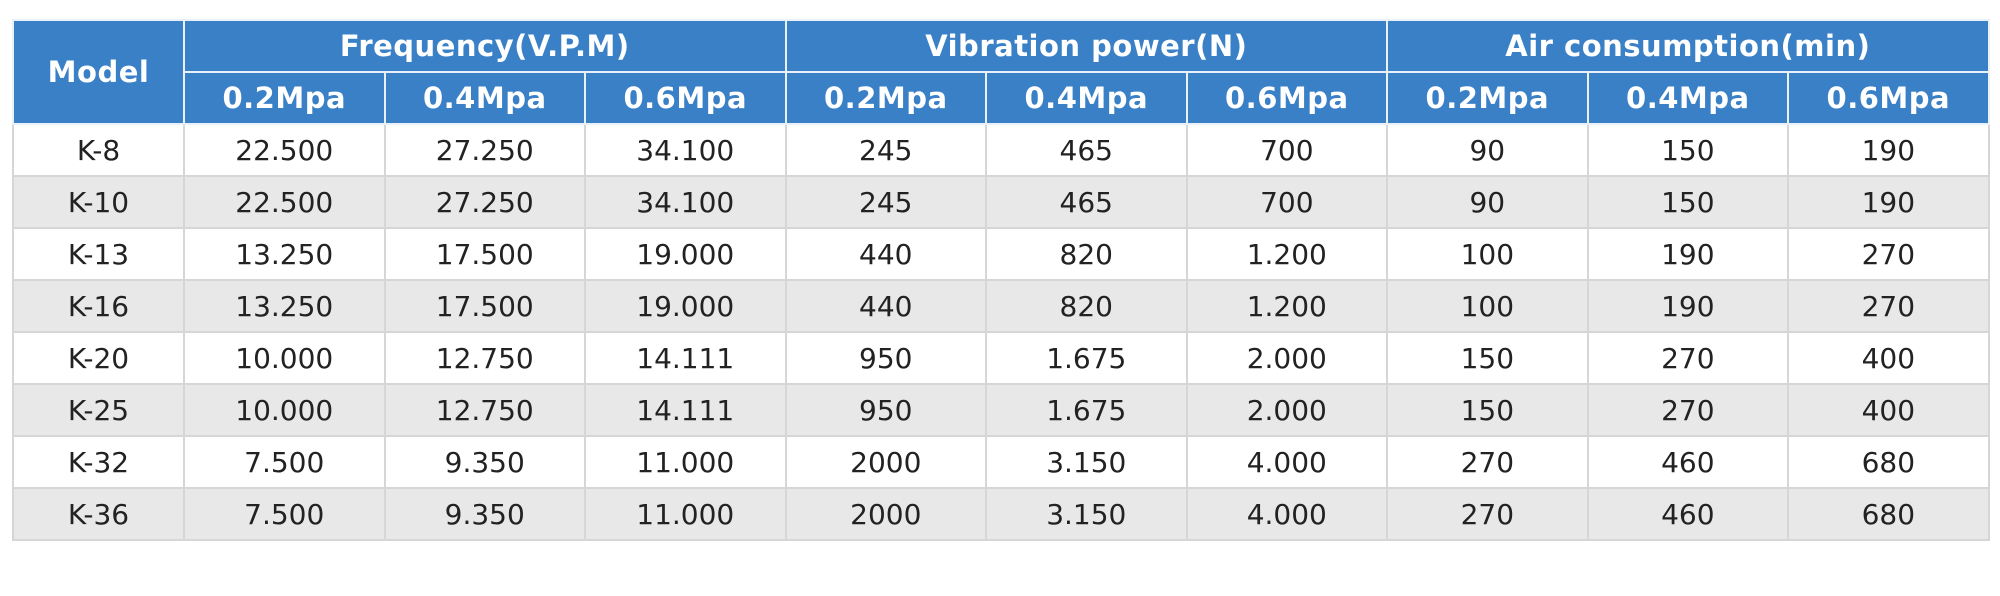 The height and width of the screenshot is (596, 2000). What do you see at coordinates (98, 410) in the screenshot?
I see `model-cell: K-25` at bounding box center [98, 410].